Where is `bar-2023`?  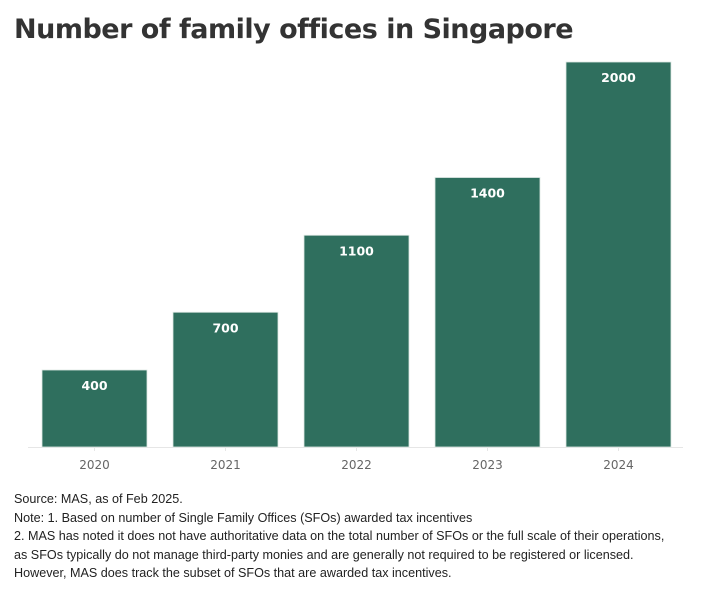
bar-2023 is located at coordinates (487, 312).